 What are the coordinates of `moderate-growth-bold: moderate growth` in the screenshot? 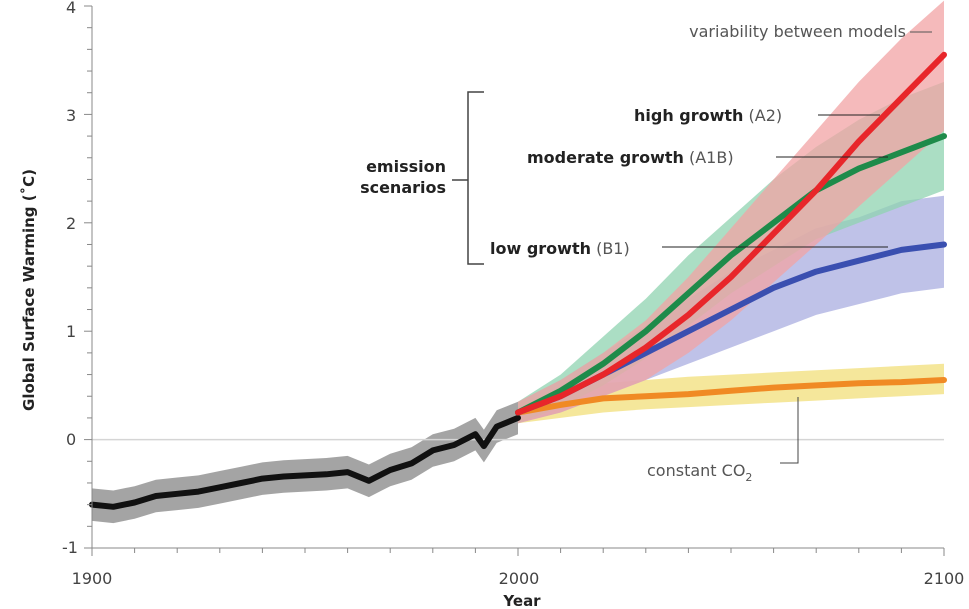 It's located at (605, 157).